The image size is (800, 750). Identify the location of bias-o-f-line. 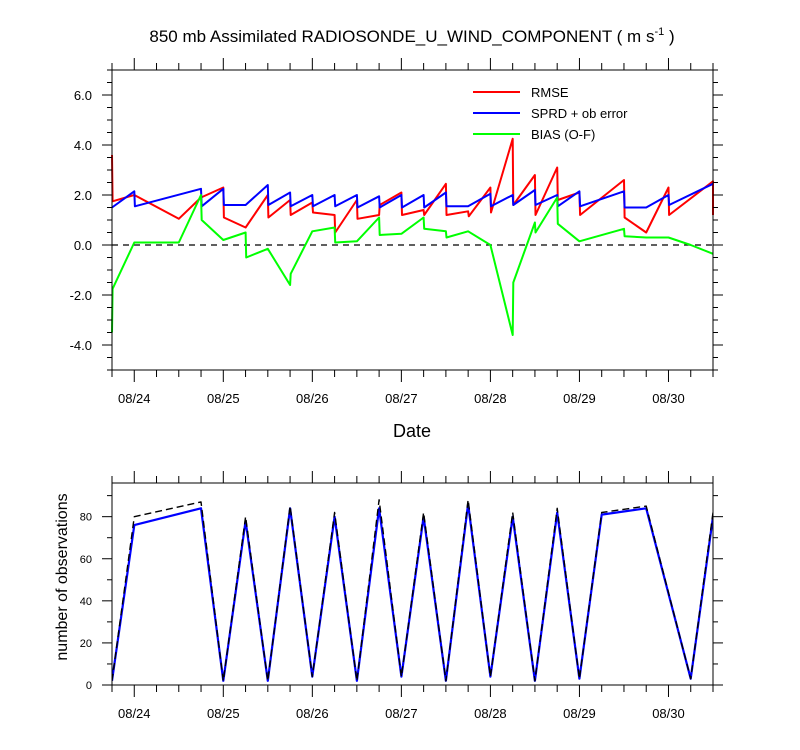
(412, 265).